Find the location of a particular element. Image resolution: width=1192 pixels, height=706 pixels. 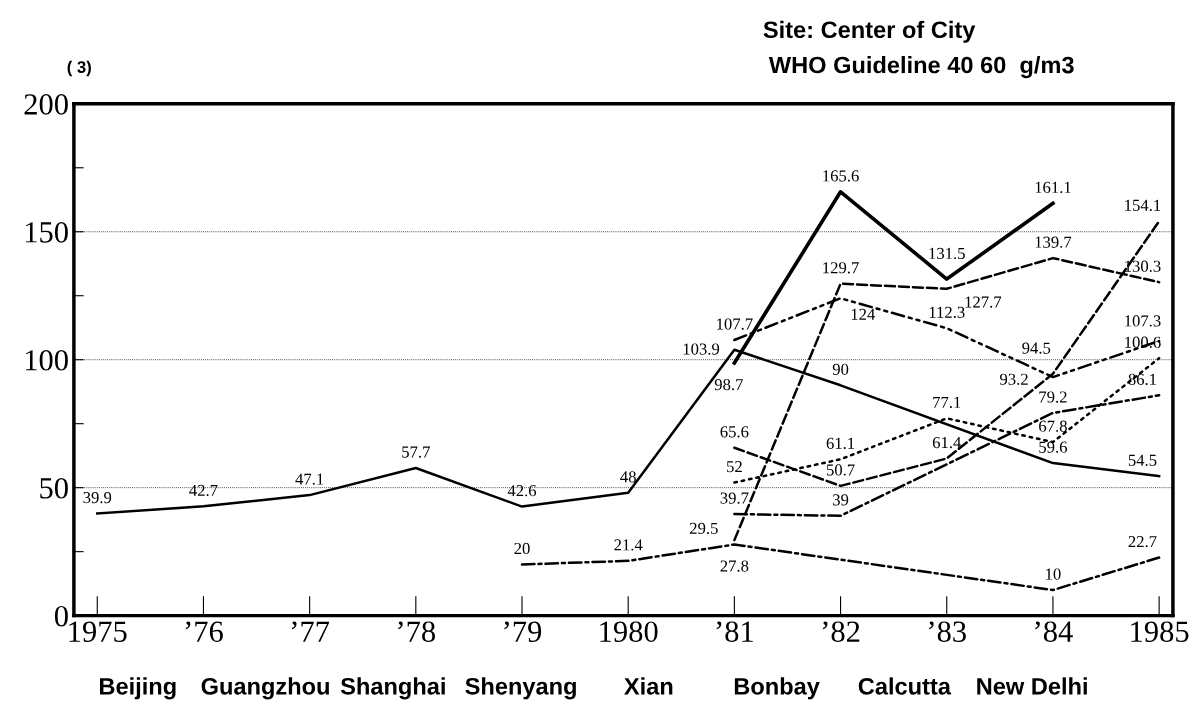

data-label: 154.1 is located at coordinates (1143, 205).